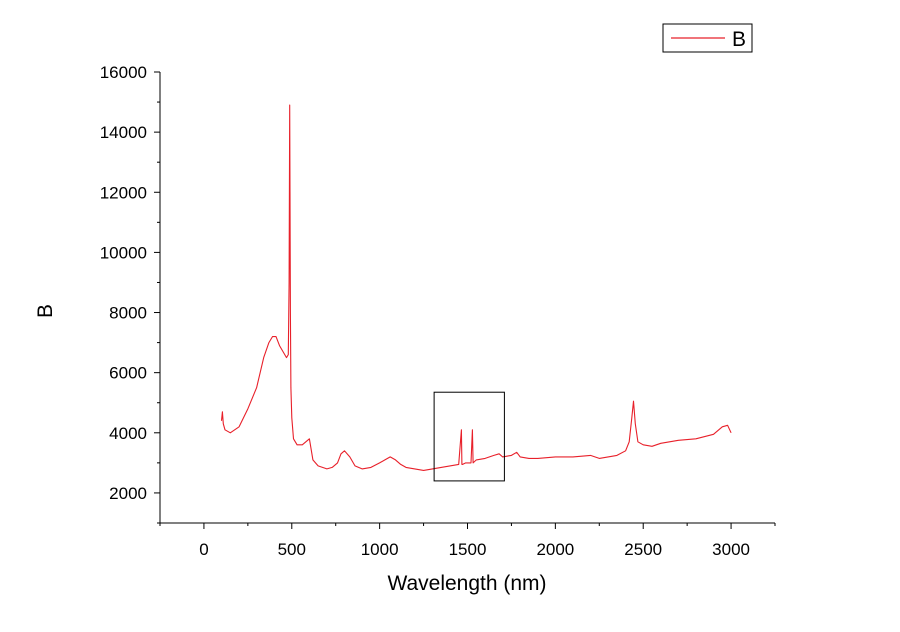 The width and height of the screenshot is (900, 632). What do you see at coordinates (123, 252) in the screenshot?
I see `y-tick-label: 10000` at bounding box center [123, 252].